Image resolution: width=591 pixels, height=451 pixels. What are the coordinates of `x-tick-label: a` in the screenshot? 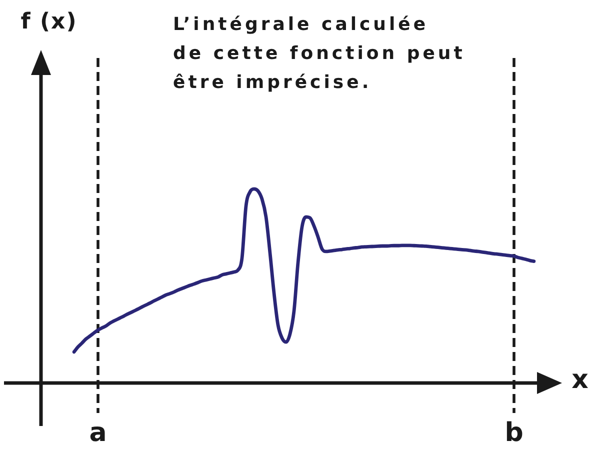 It's located at (98, 433).